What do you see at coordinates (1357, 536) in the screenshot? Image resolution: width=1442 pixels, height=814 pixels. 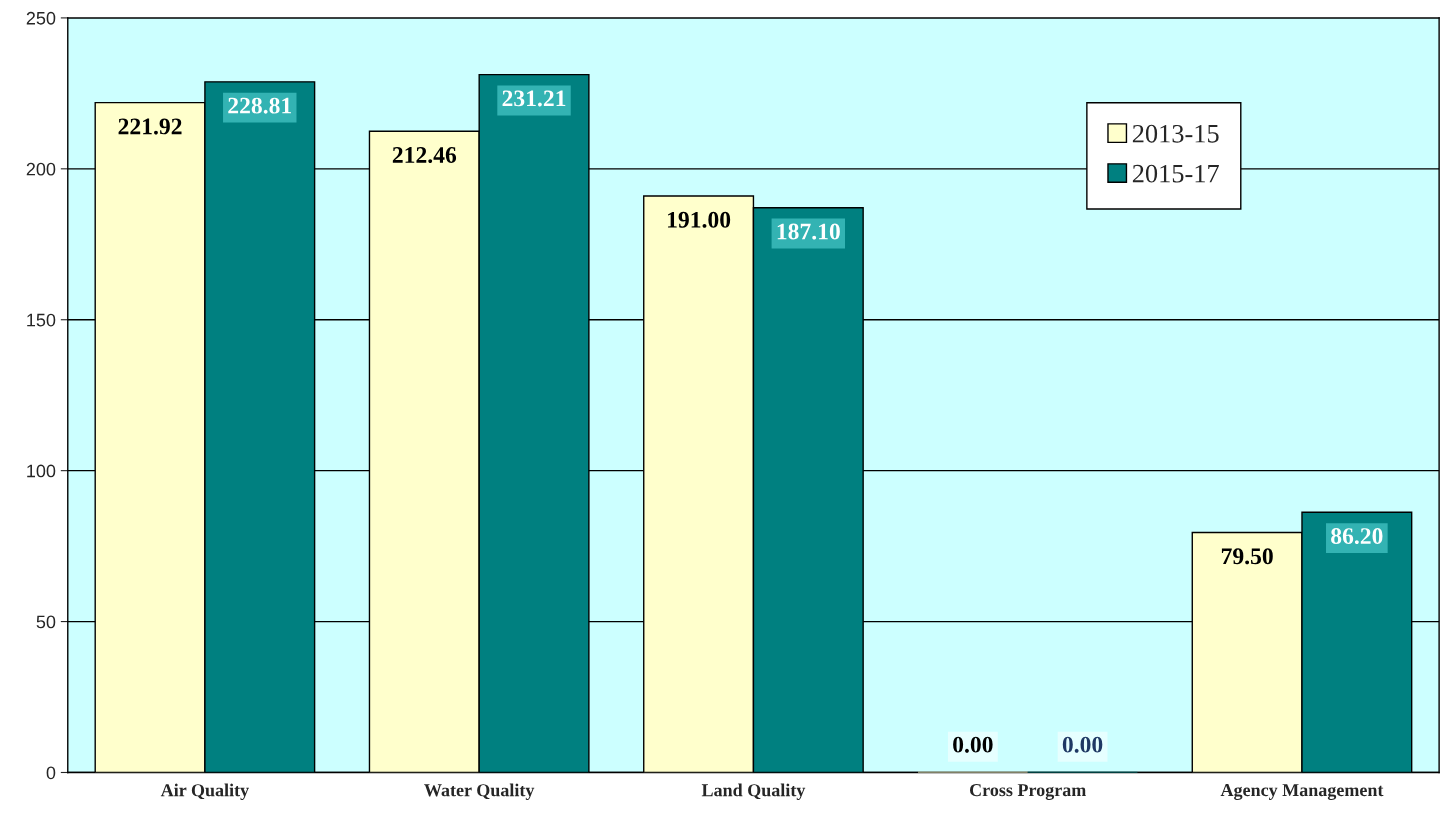 I see `data-label: 86.20` at bounding box center [1357, 536].